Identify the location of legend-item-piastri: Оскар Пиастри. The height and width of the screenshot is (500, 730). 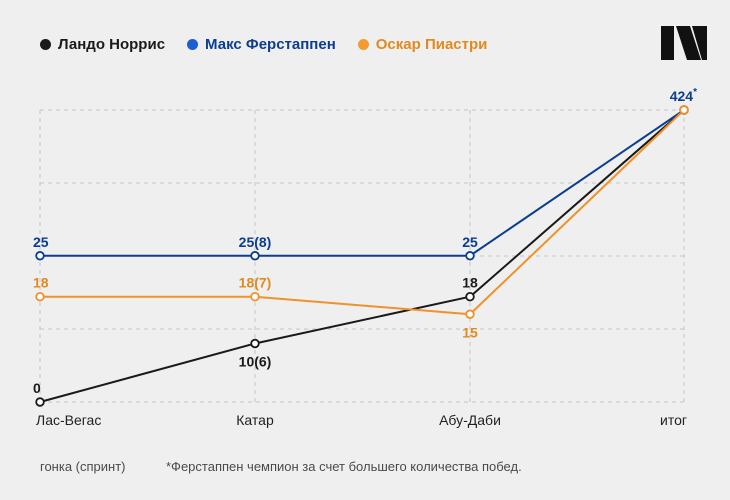
(422, 44).